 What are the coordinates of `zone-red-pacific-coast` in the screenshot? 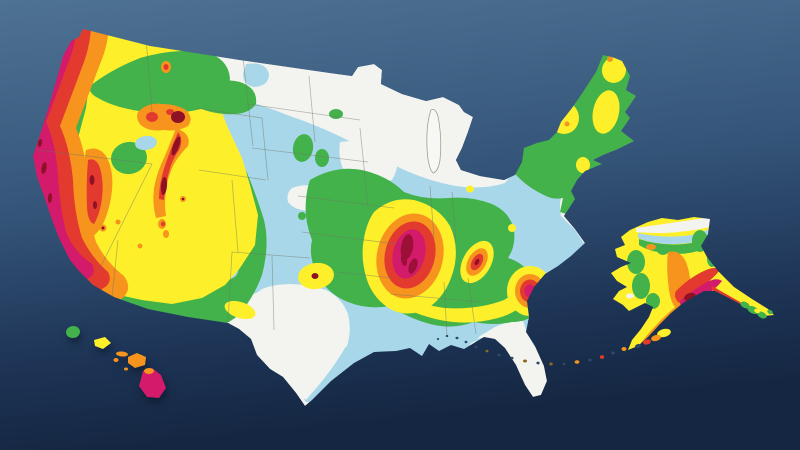 It's located at (71, 160).